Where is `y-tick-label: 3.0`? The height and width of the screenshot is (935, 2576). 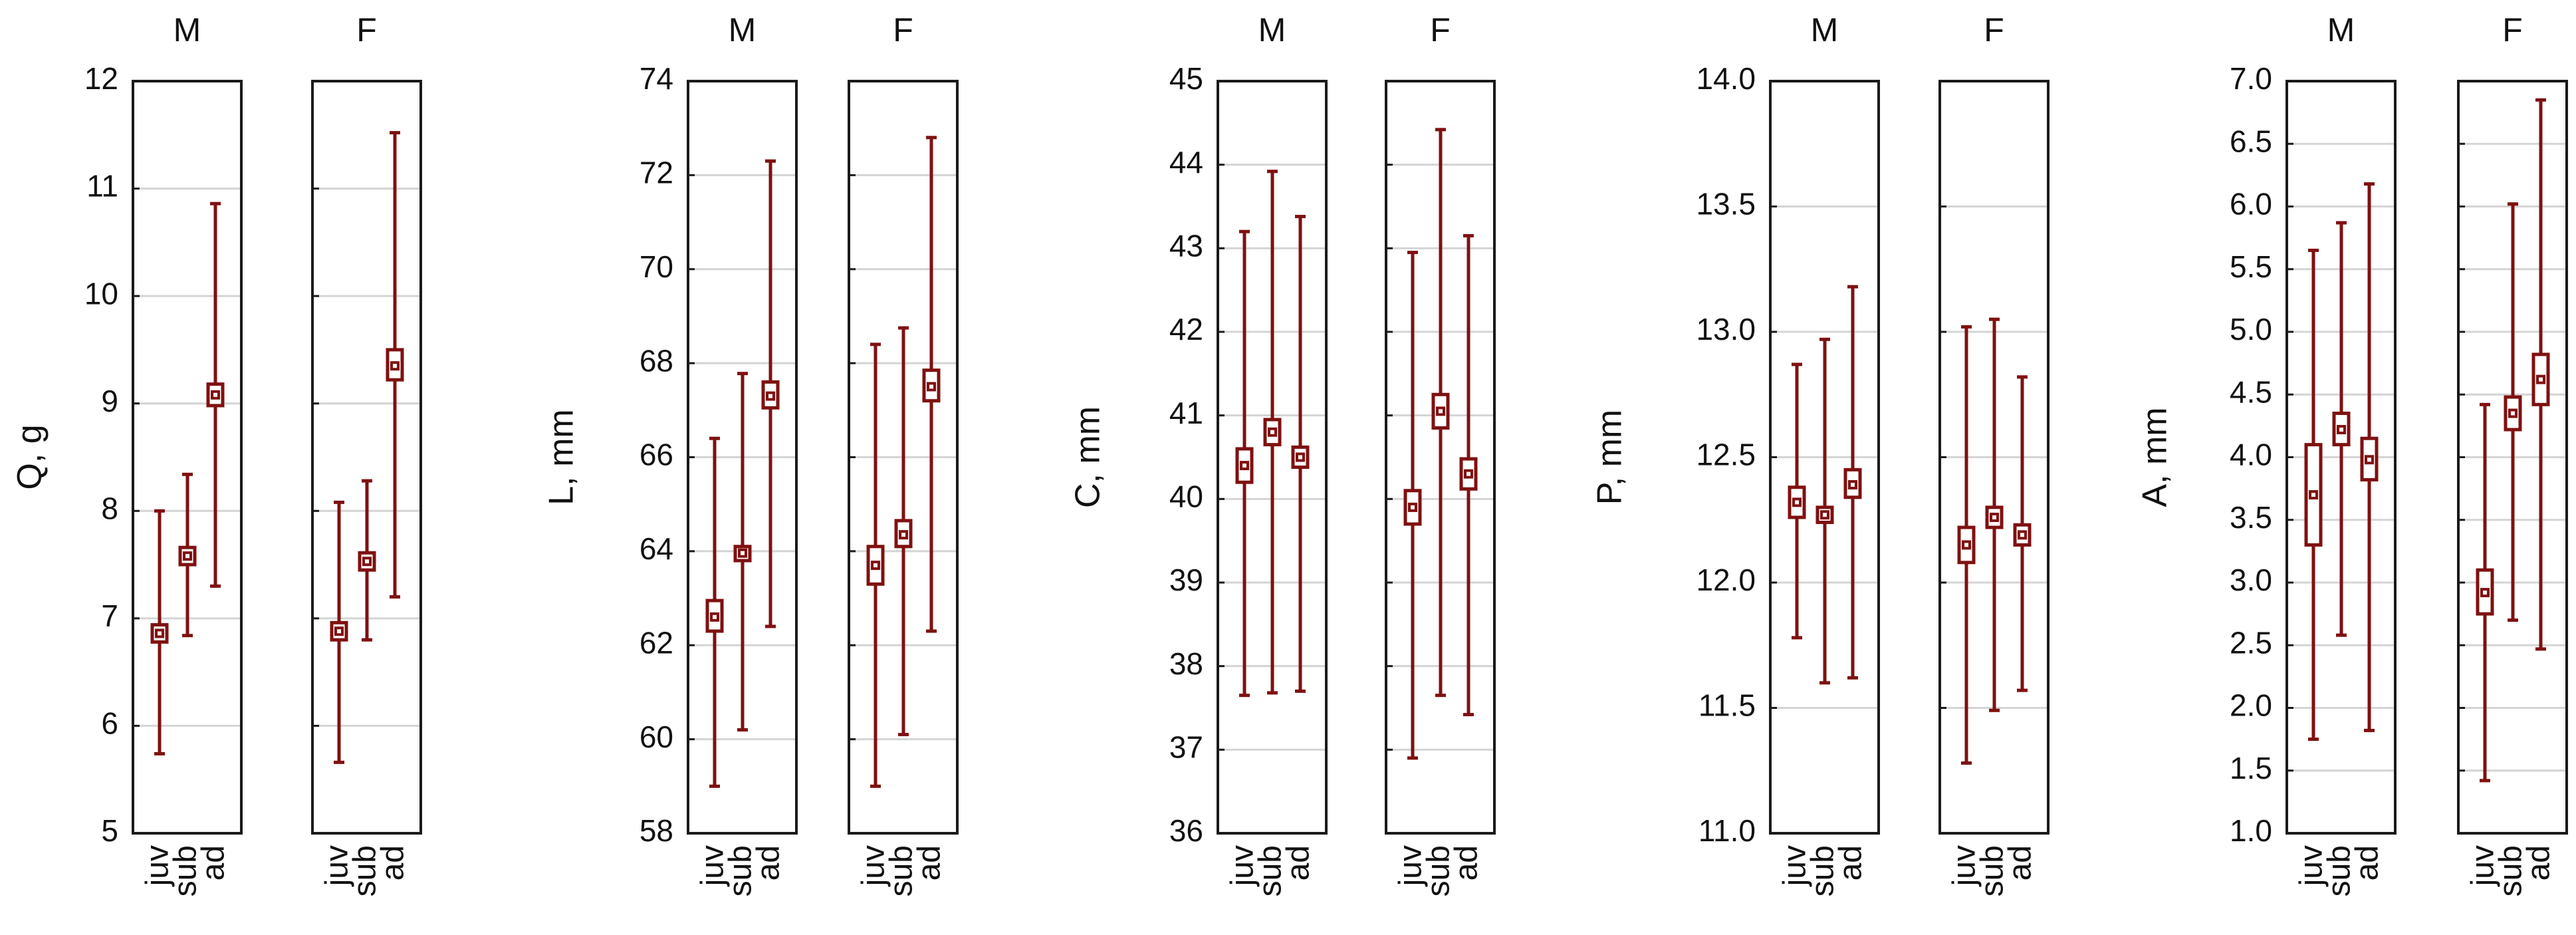
y-tick-label: 3.0 is located at coordinates (2251, 580).